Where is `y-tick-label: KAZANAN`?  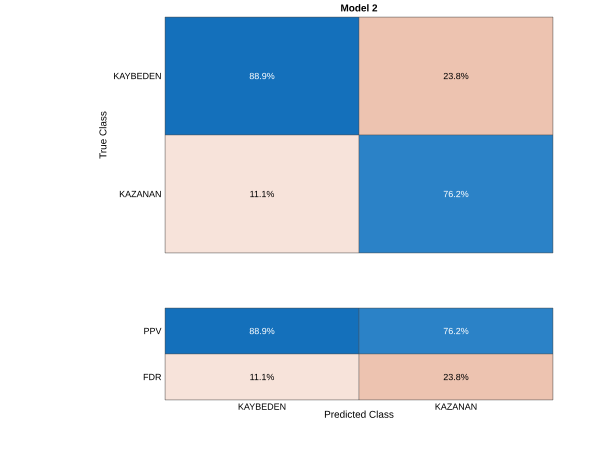 y-tick-label: KAZANAN is located at coordinates (140, 194).